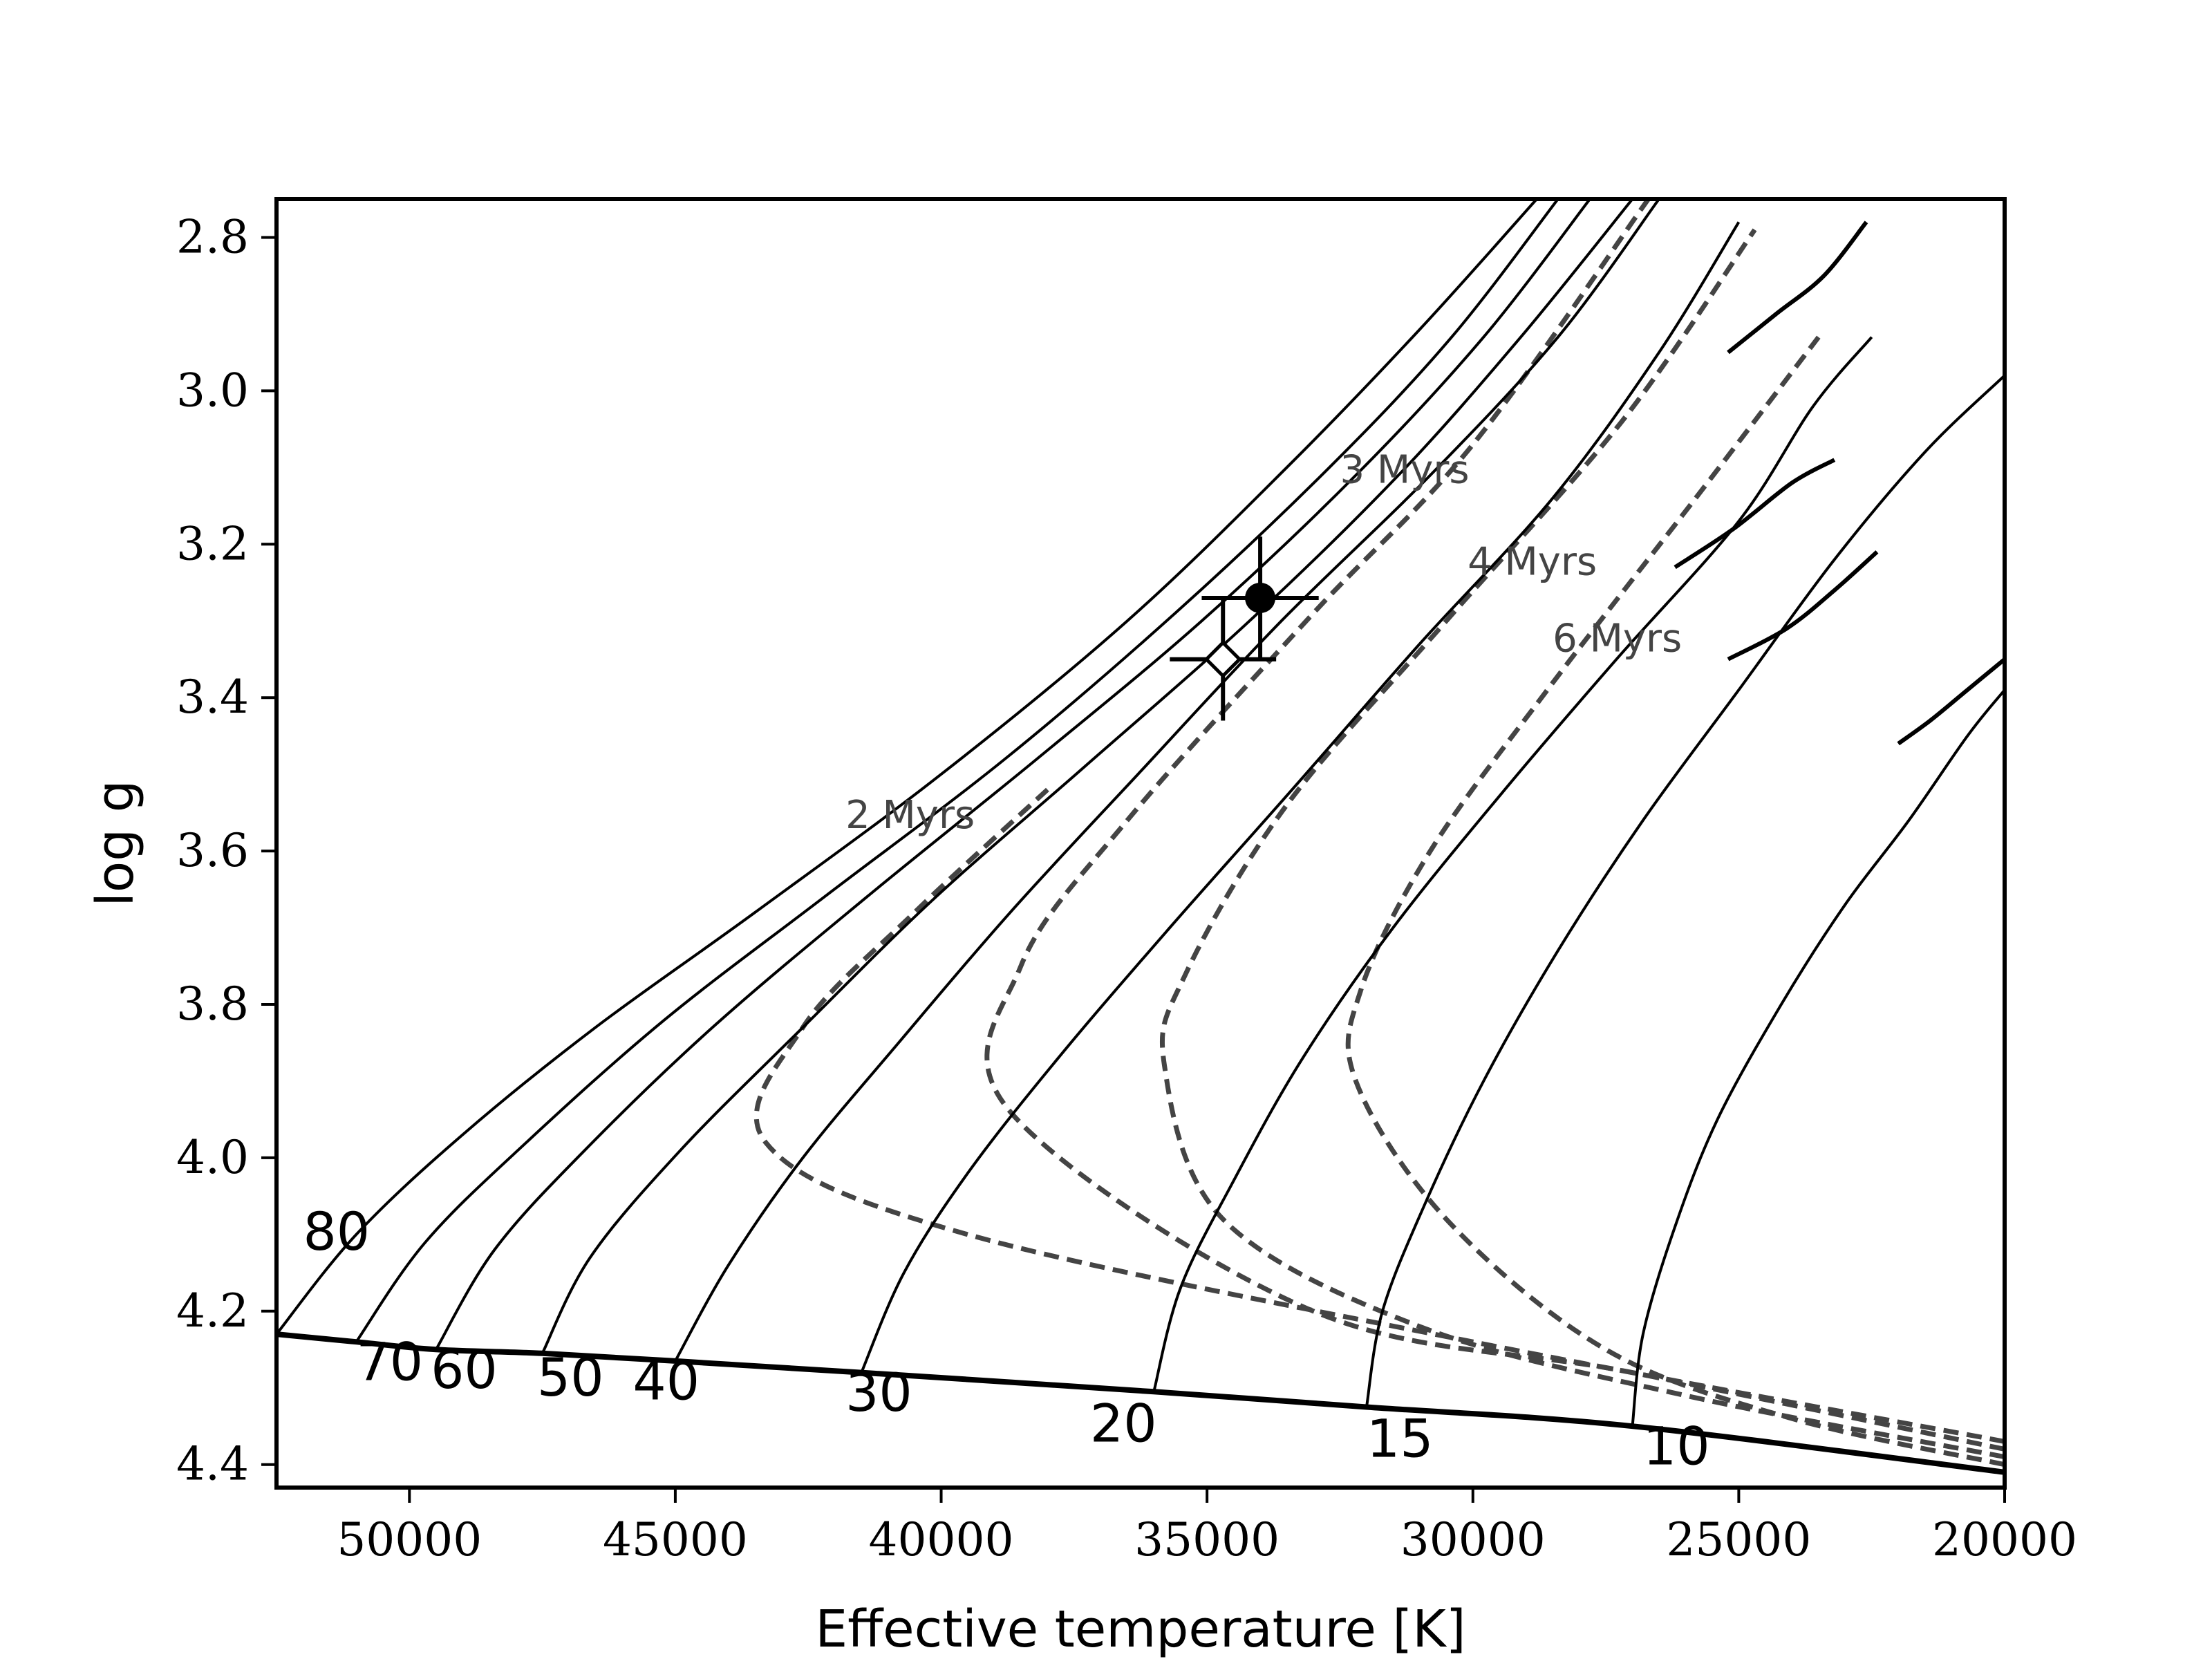  Describe the element at coordinates (212, 391) in the screenshot. I see `y-tick-label: 3.0` at that location.